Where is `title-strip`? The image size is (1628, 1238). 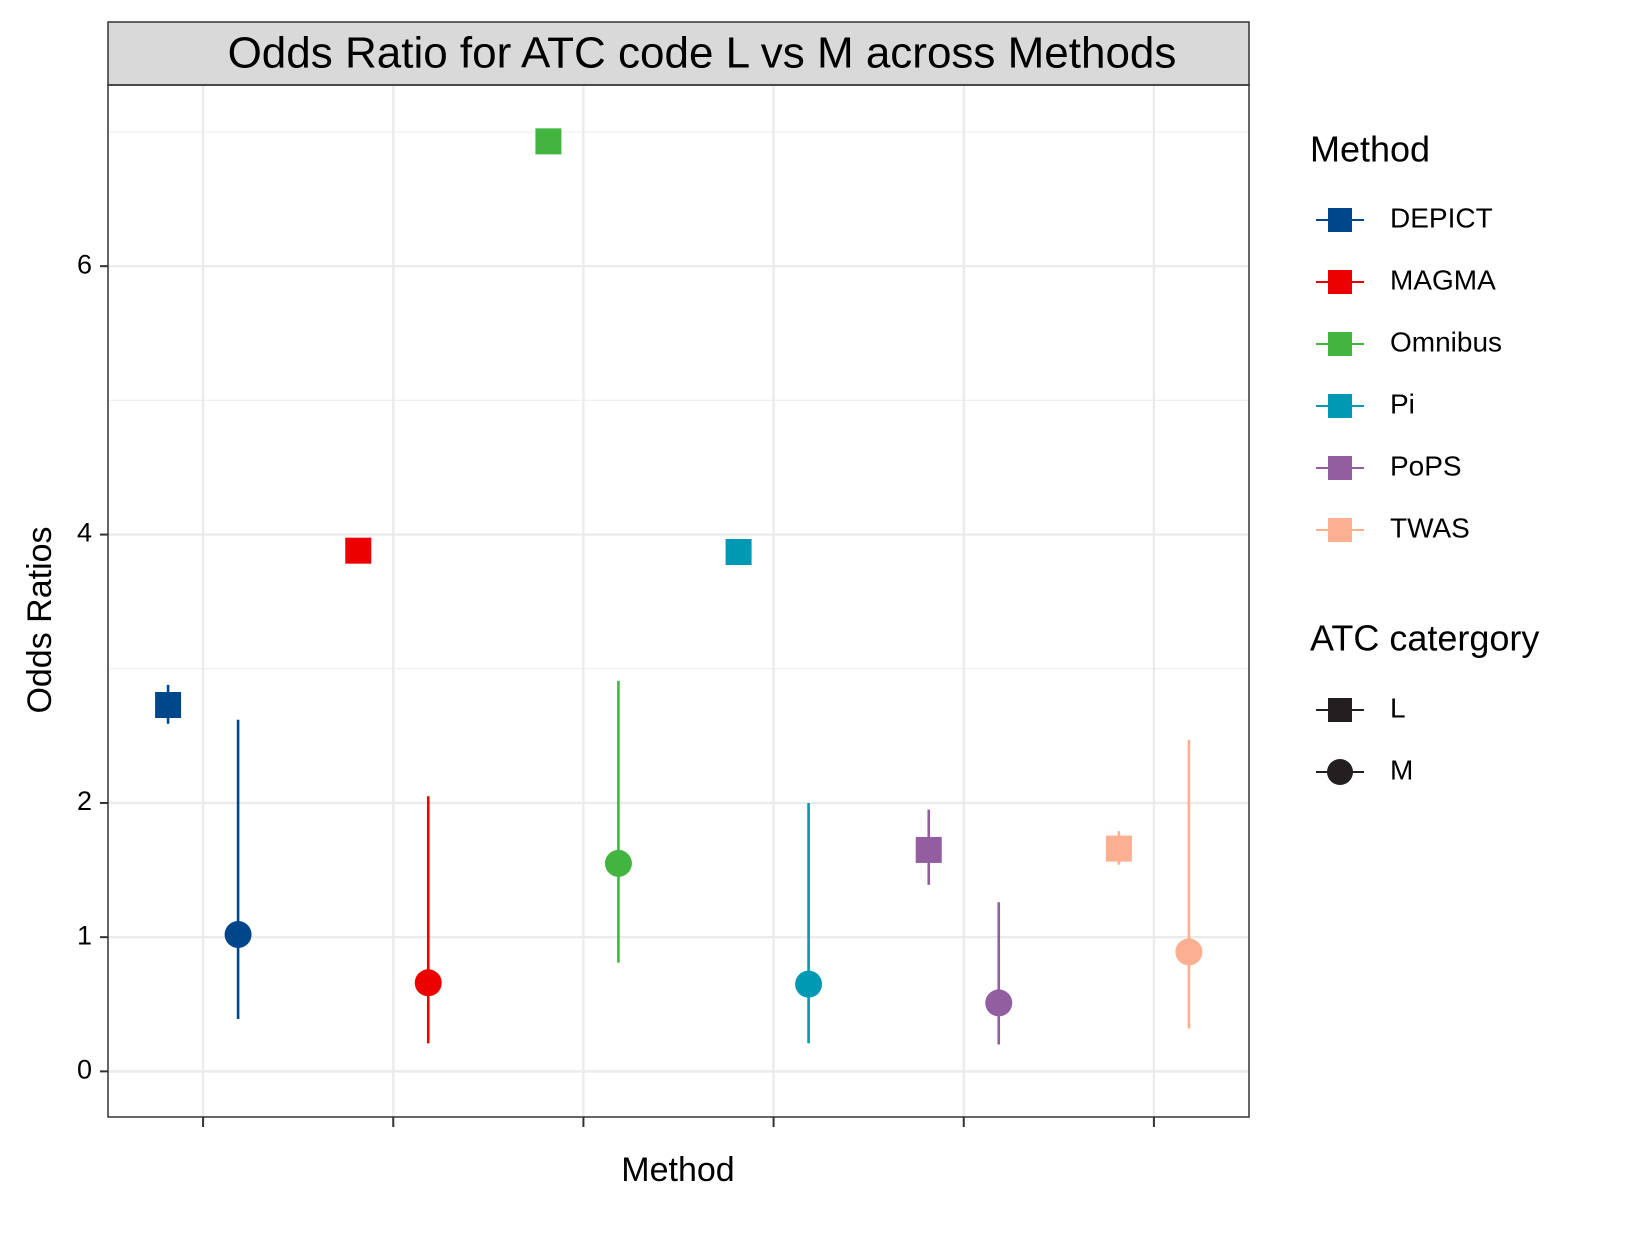 title-strip is located at coordinates (678, 53).